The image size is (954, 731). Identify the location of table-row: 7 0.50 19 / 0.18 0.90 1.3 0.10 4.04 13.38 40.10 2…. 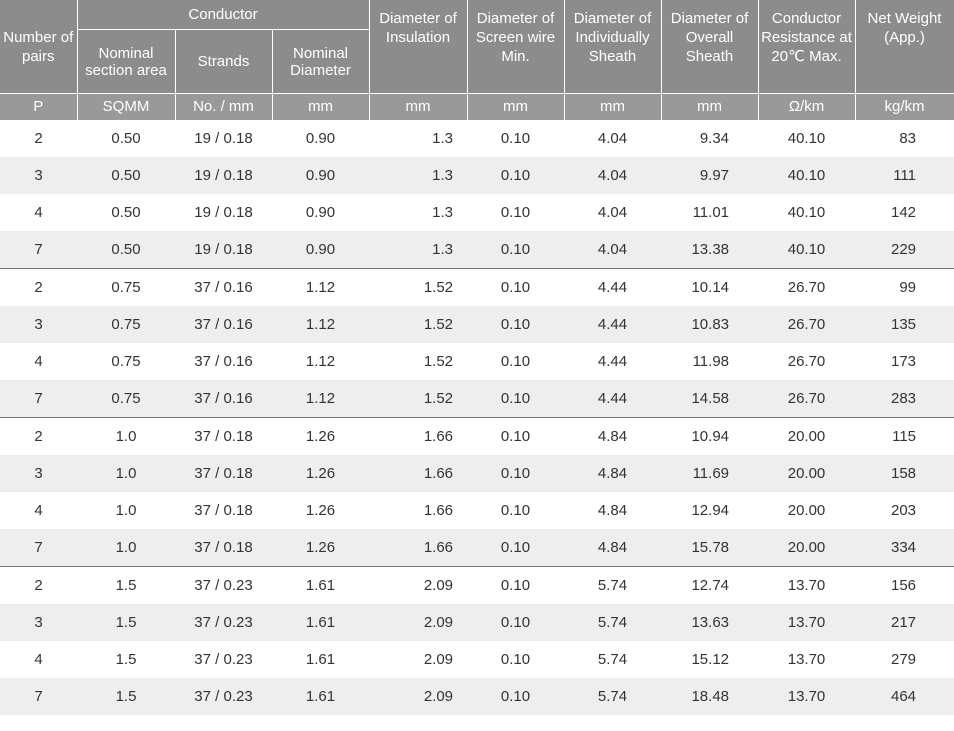
(477, 250).